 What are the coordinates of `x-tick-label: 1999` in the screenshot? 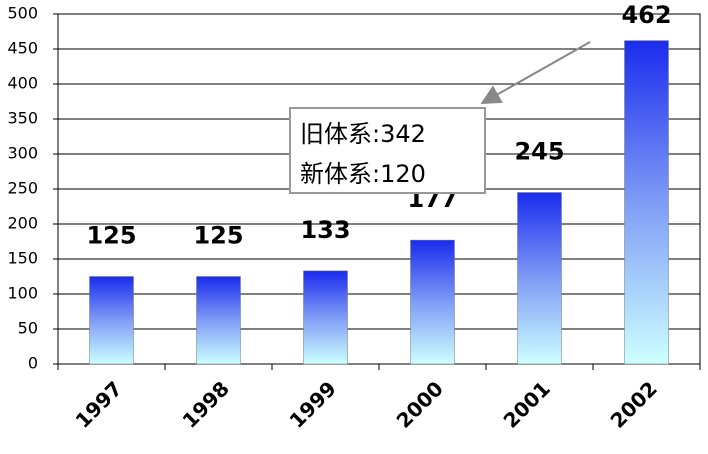 It's located at (313, 404).